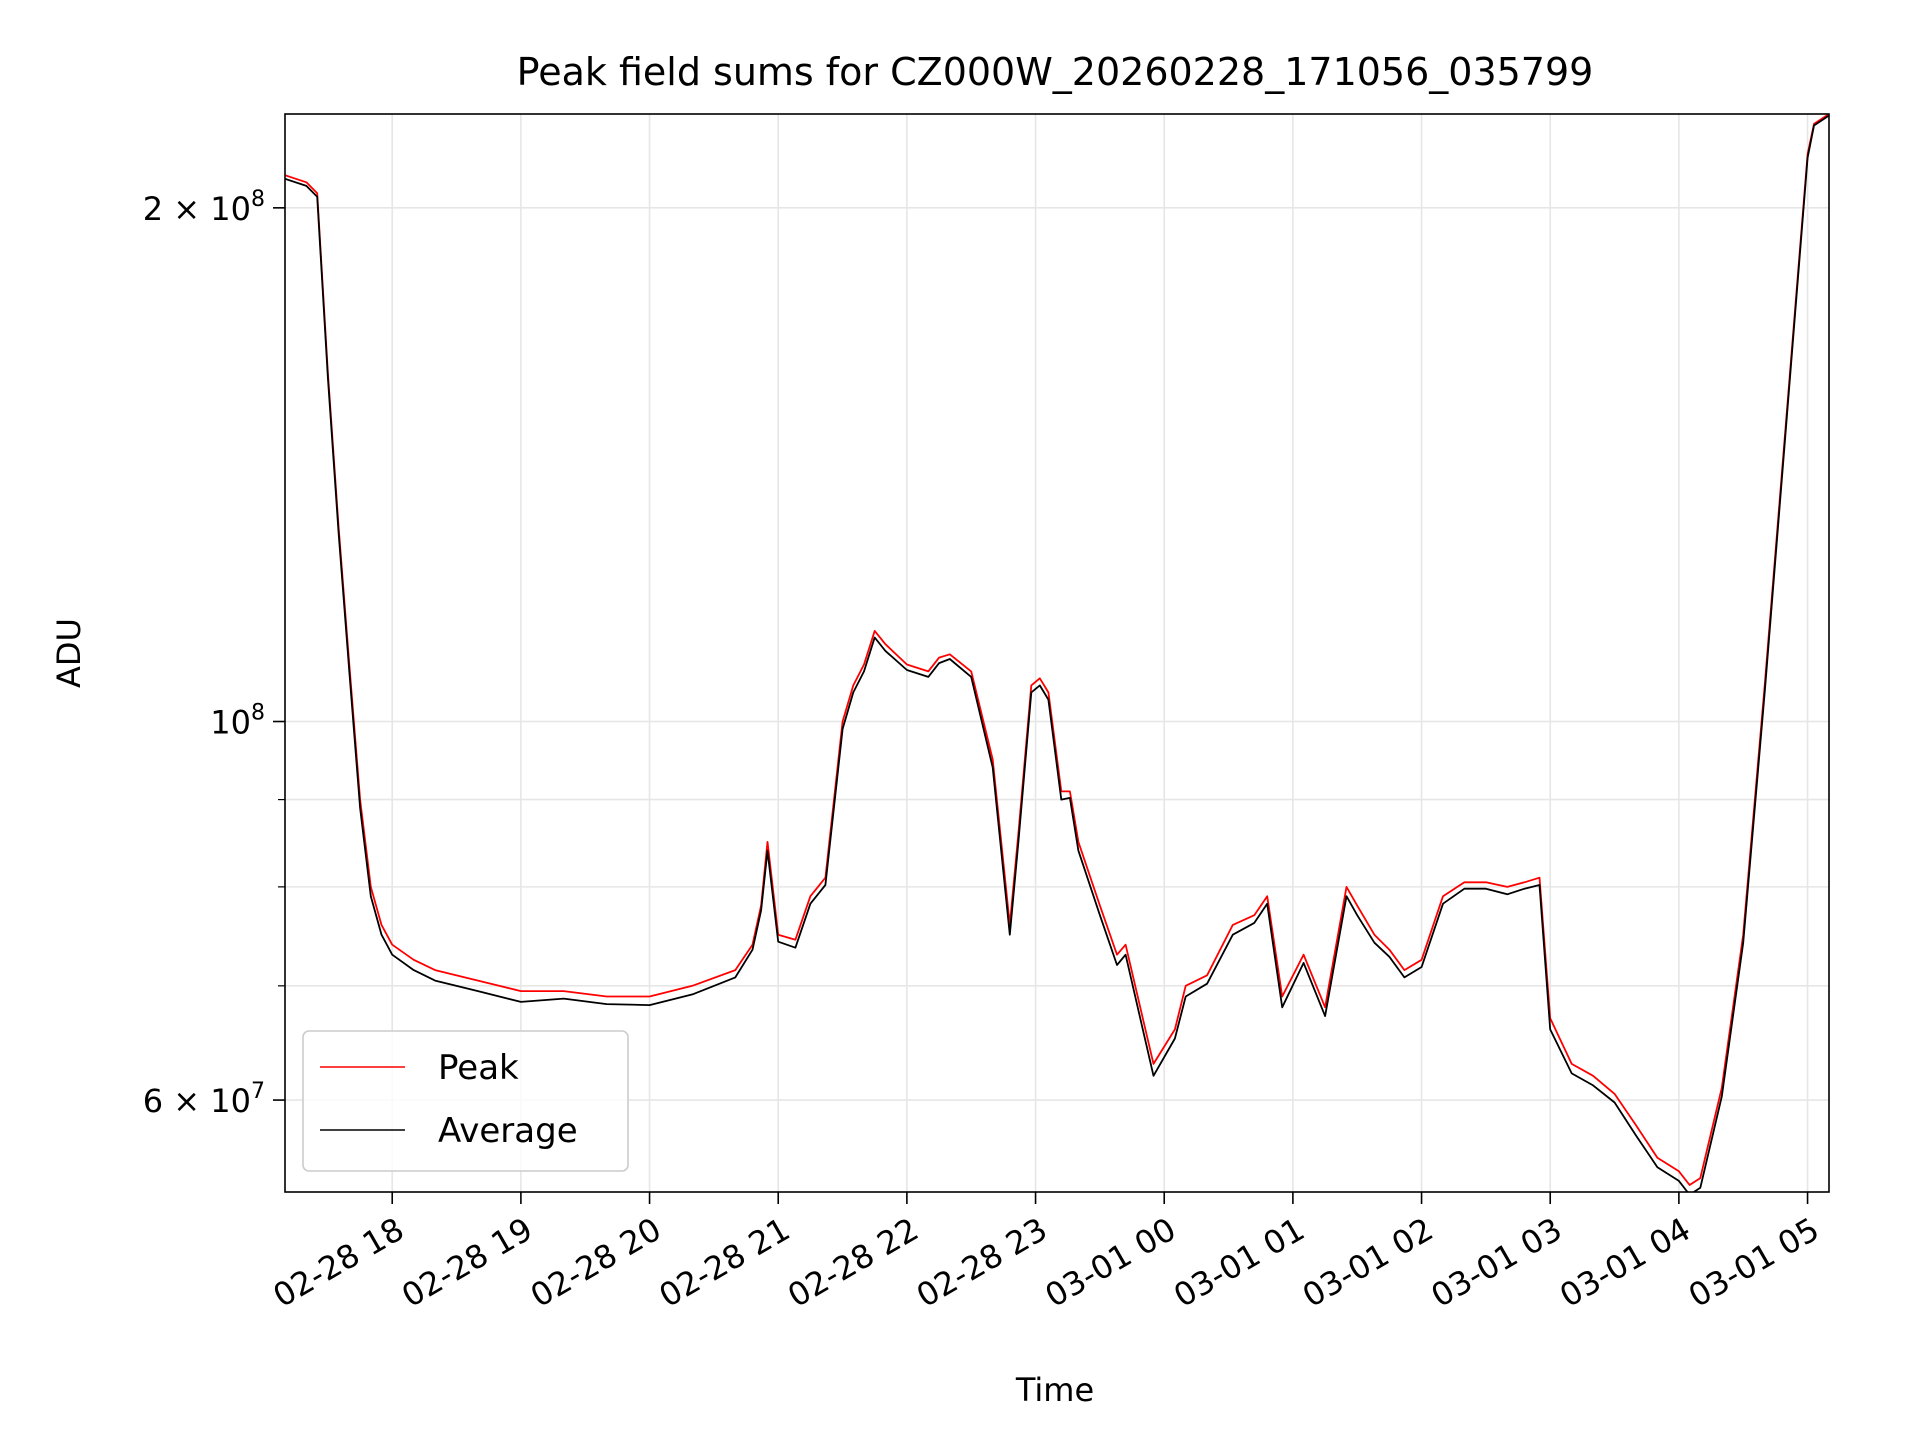  I want to click on legend-label-average: Average, so click(508, 1131).